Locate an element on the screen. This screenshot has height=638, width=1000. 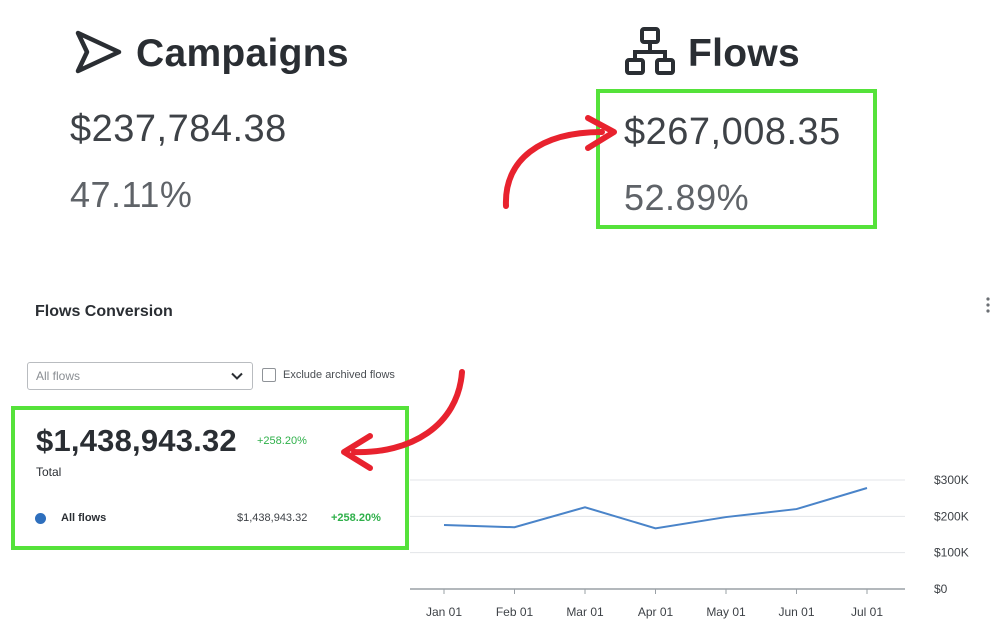
send-icon is located at coordinates (98, 54).